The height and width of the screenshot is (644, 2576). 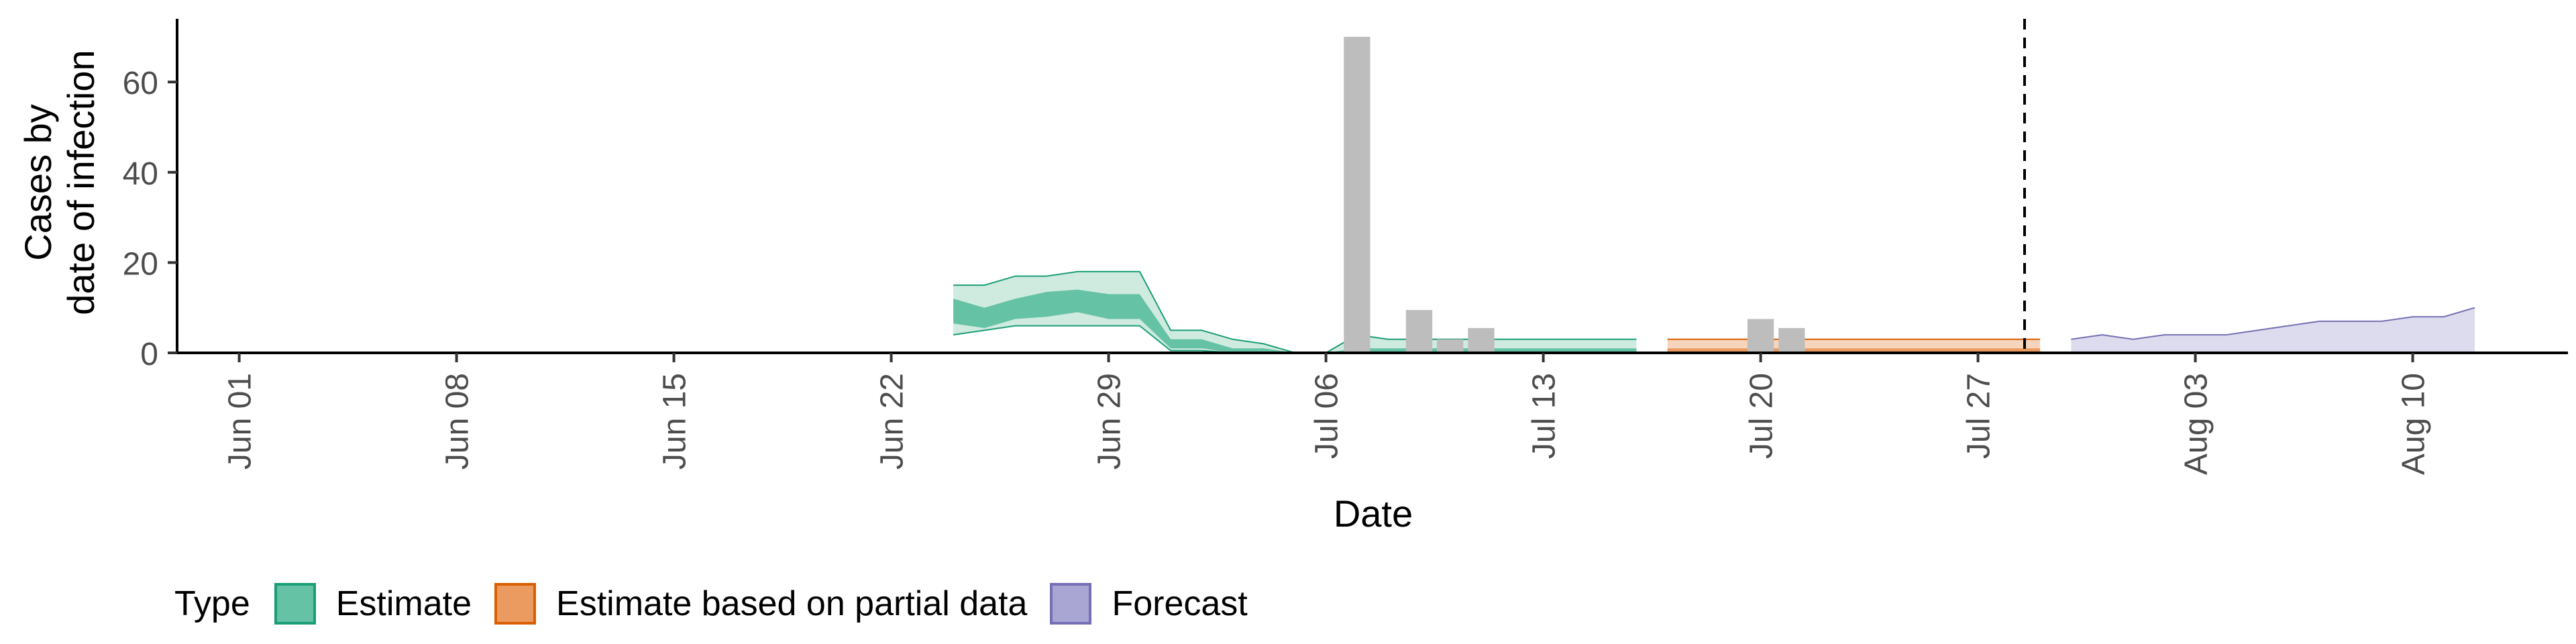 I want to click on y-axis-title-line-1: Cases by, so click(x=38, y=182).